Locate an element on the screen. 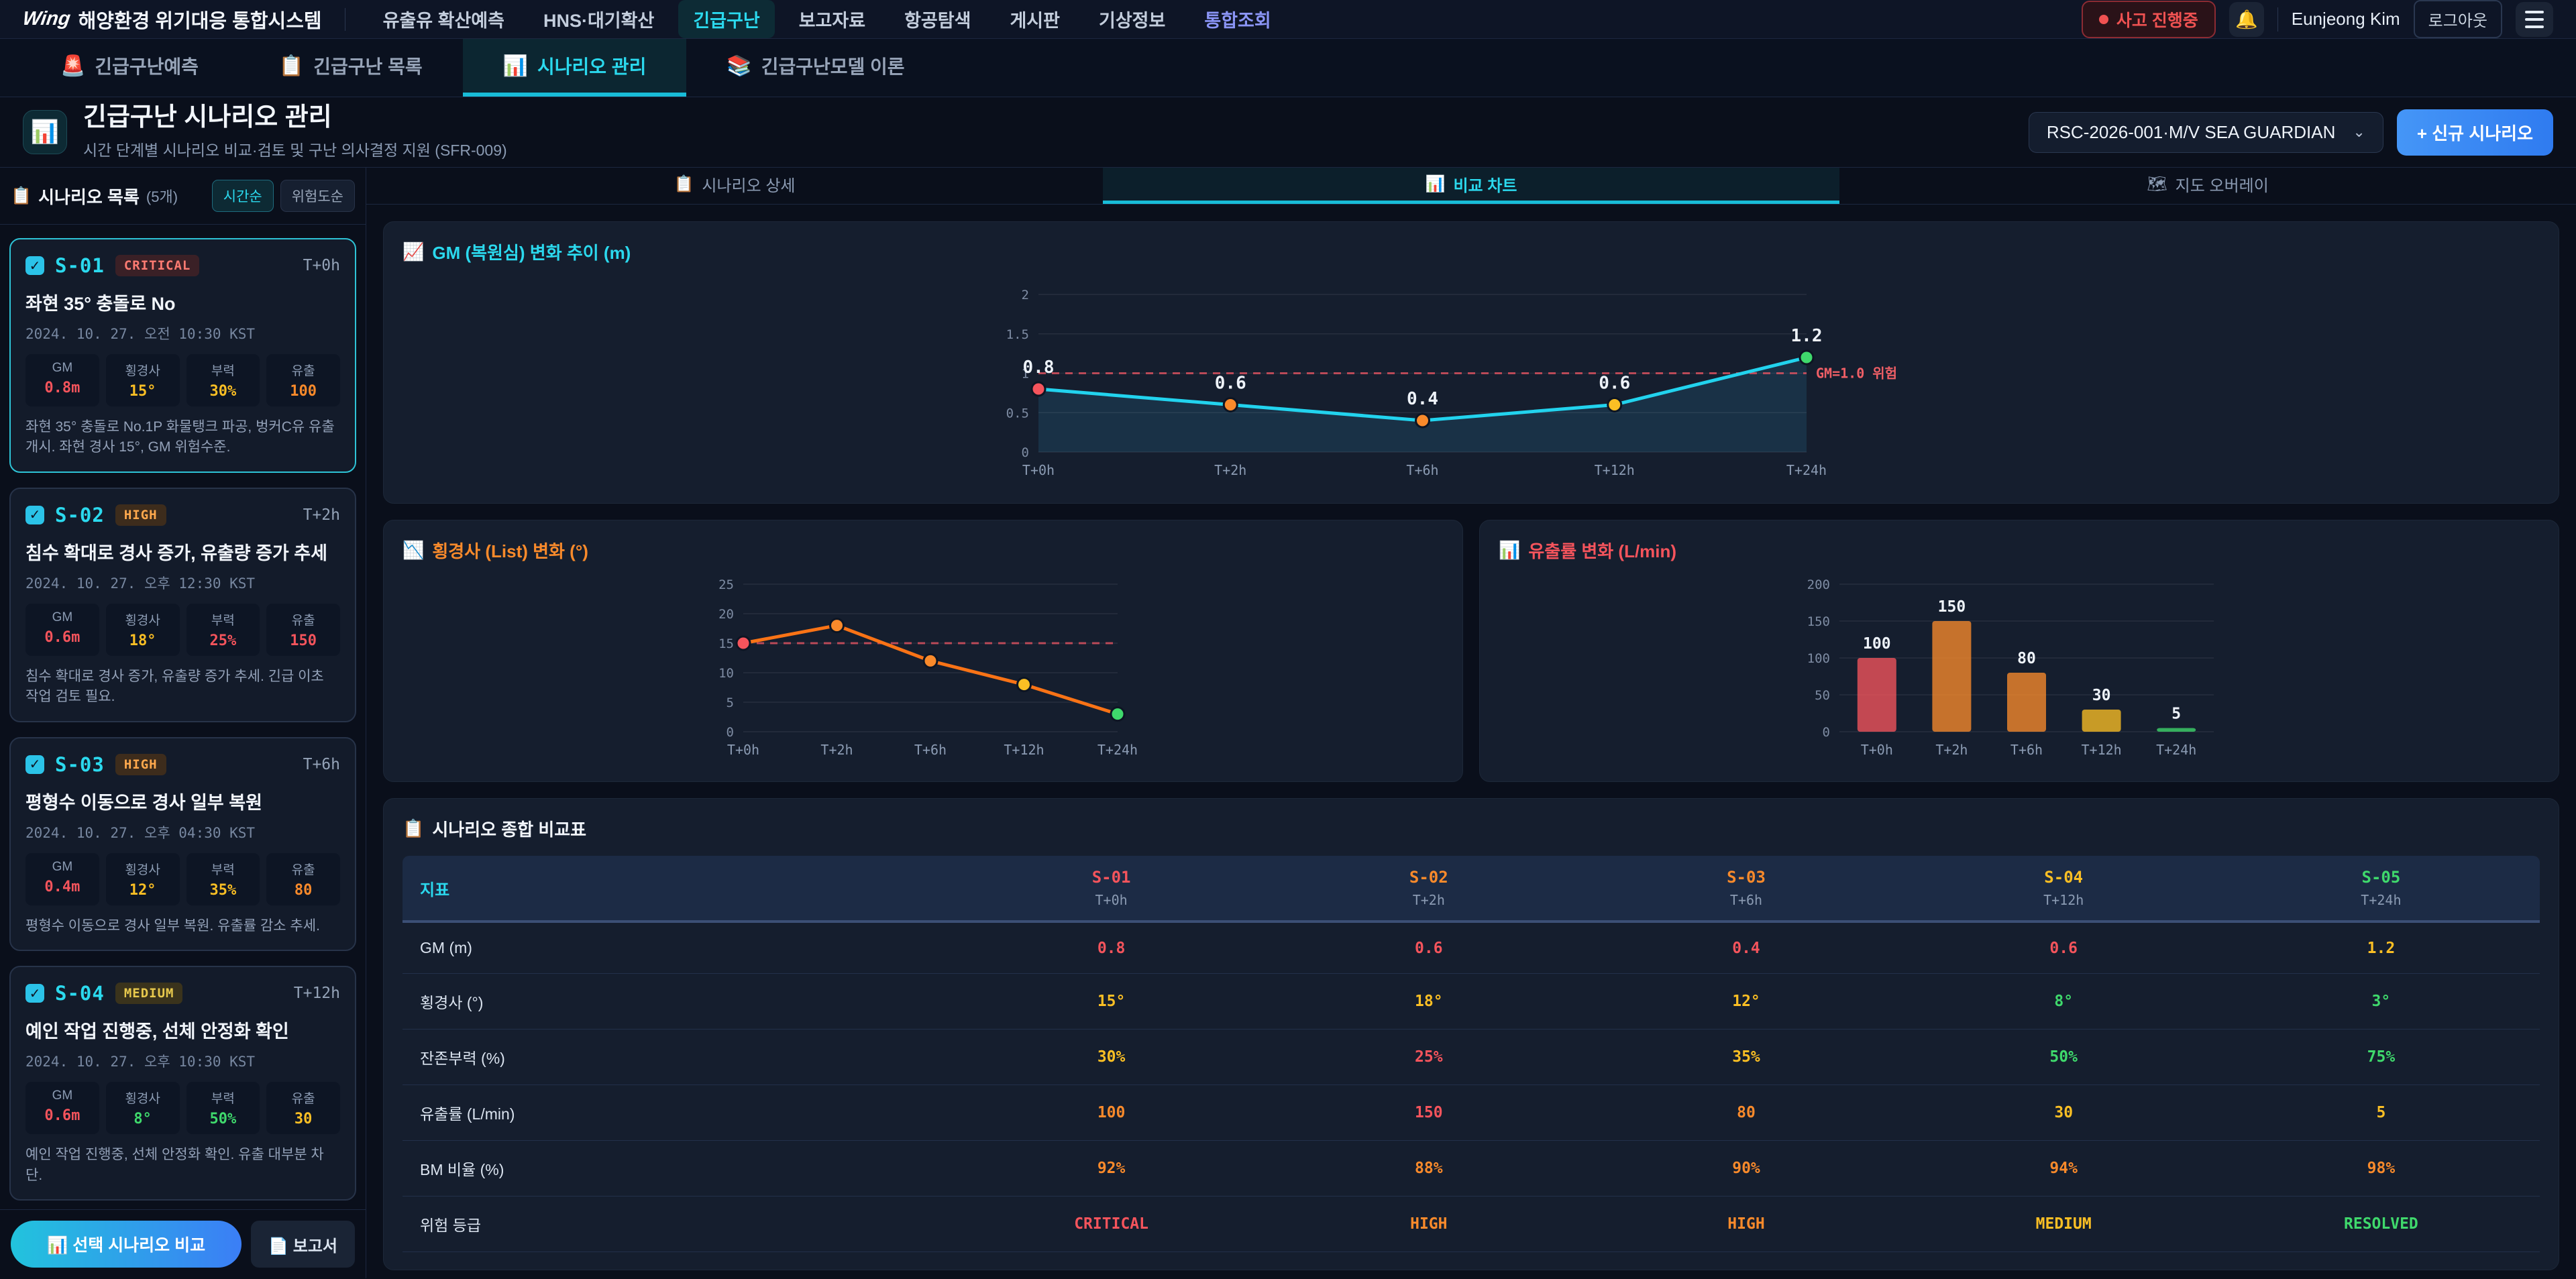 This screenshot has width=2576, height=1279. severity-badge: CRITICAL is located at coordinates (157, 265).